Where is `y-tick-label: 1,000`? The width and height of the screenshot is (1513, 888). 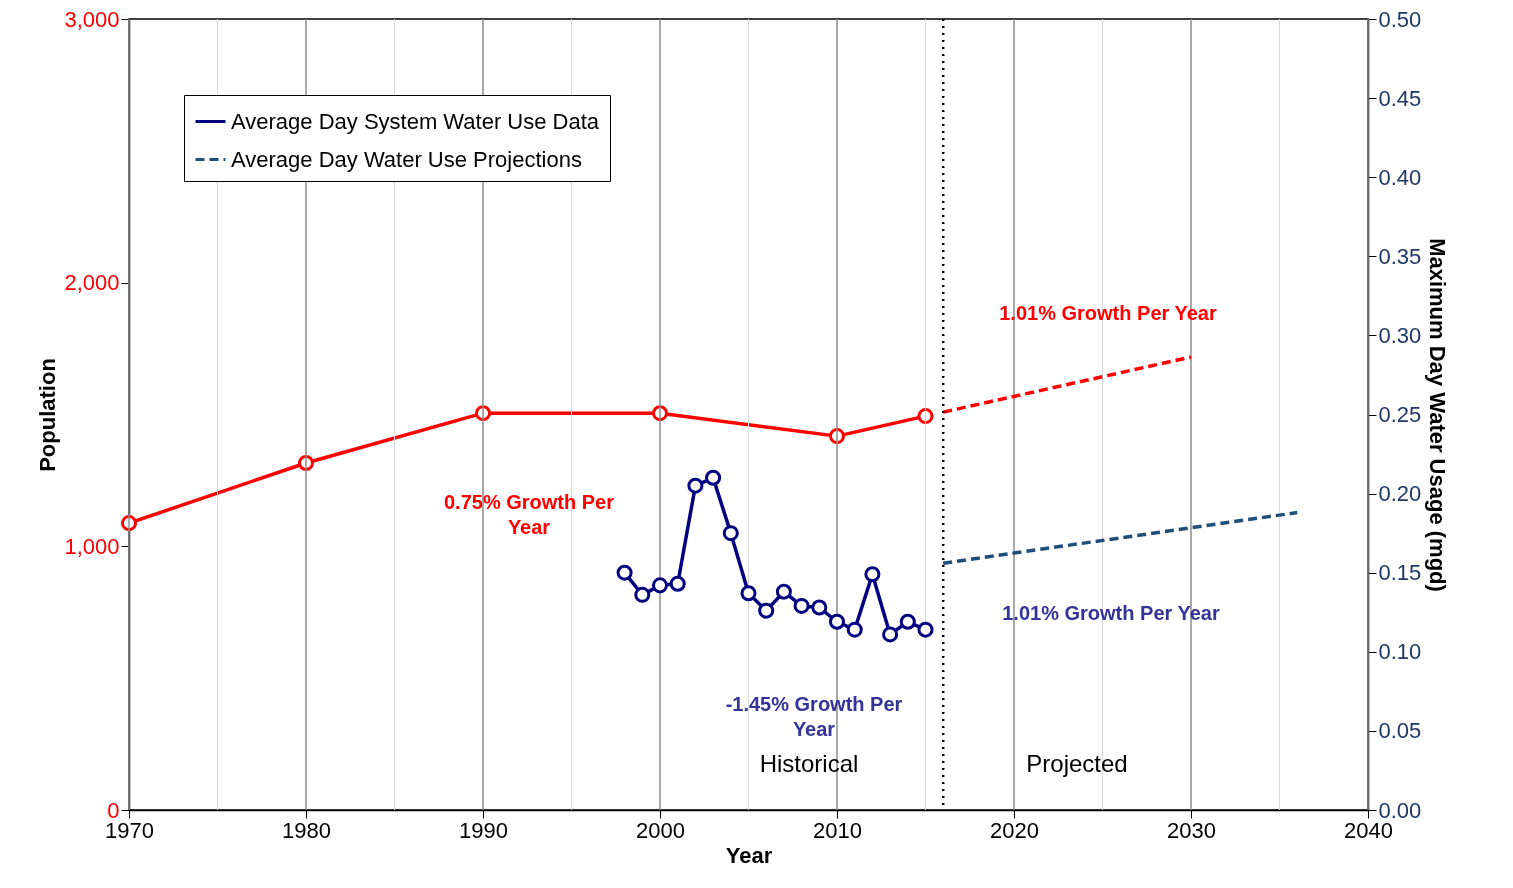 y-tick-label: 1,000 is located at coordinates (92, 546).